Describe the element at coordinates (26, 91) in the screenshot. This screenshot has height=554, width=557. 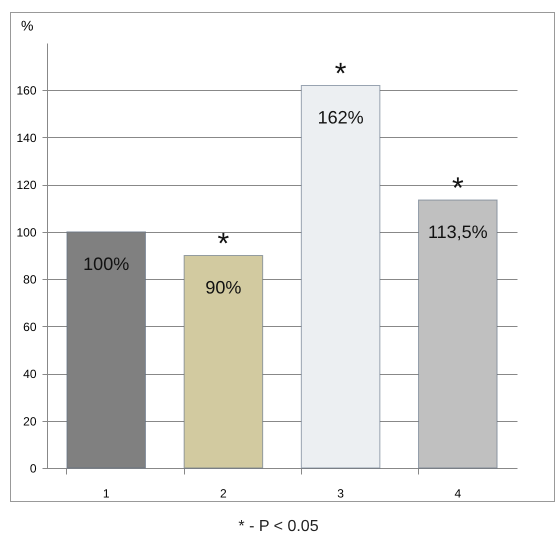
I see `y-tick-label: 160` at that location.